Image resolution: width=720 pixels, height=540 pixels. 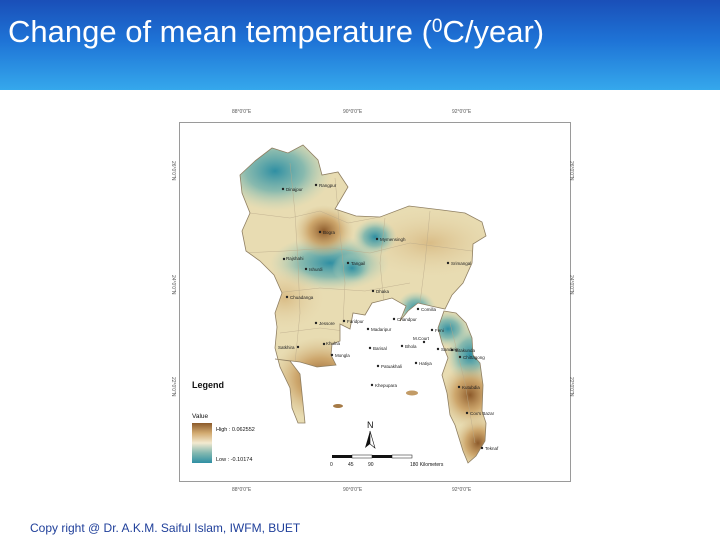 What do you see at coordinates (425, 363) in the screenshot?
I see `station-label: Hatiya` at bounding box center [425, 363].